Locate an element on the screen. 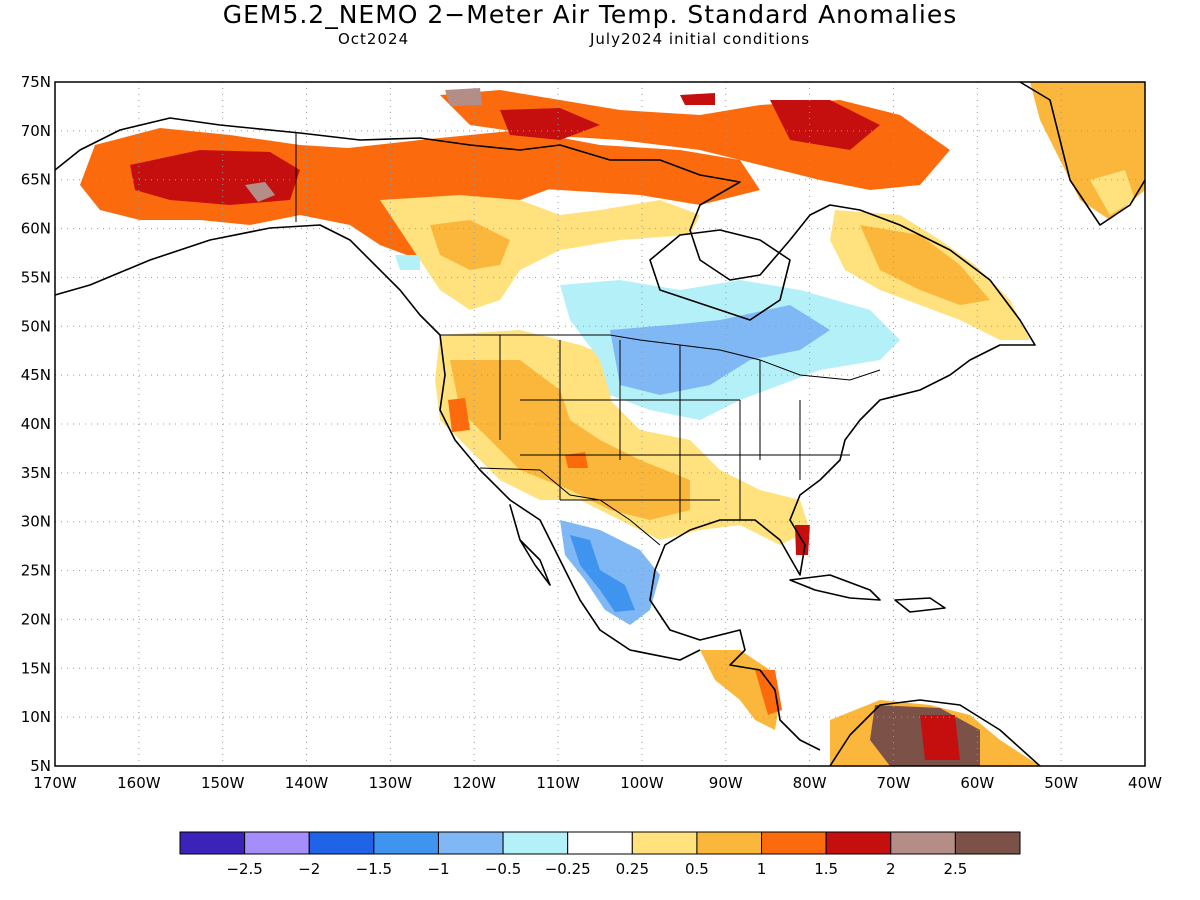 The image size is (1200, 900). lon-label: 40W is located at coordinates (1145, 783).